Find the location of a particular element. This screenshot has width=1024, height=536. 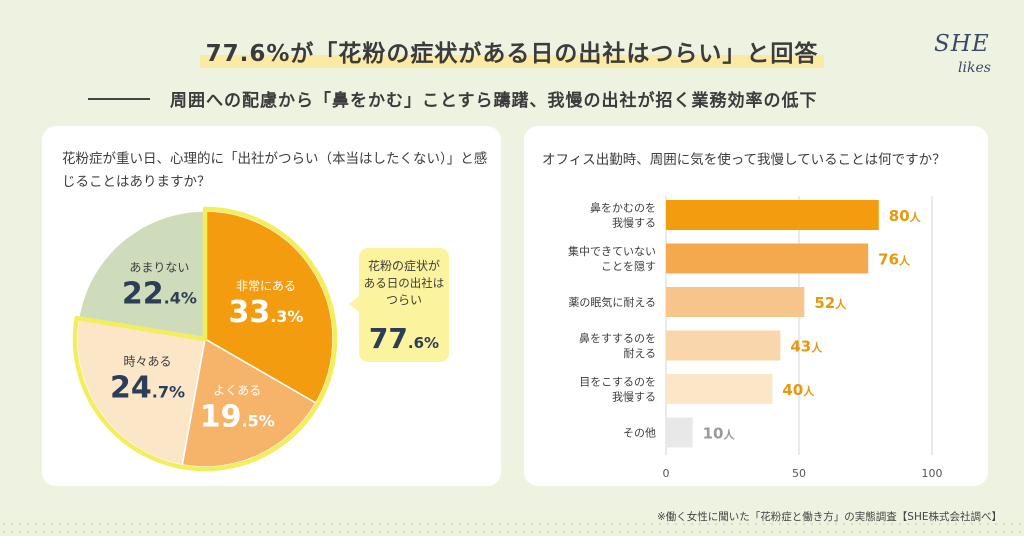

page-title: 77.6%が「花粉の症状がある日の出社はつらい」と回答 is located at coordinates (512, 51).